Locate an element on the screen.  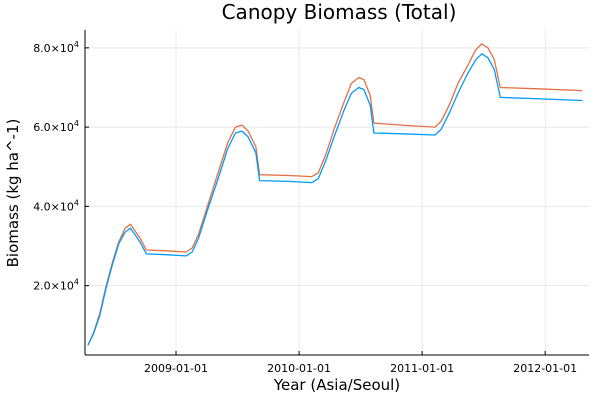
y-axis-label: Biomass (kg ha^-1) is located at coordinates (13, 193).